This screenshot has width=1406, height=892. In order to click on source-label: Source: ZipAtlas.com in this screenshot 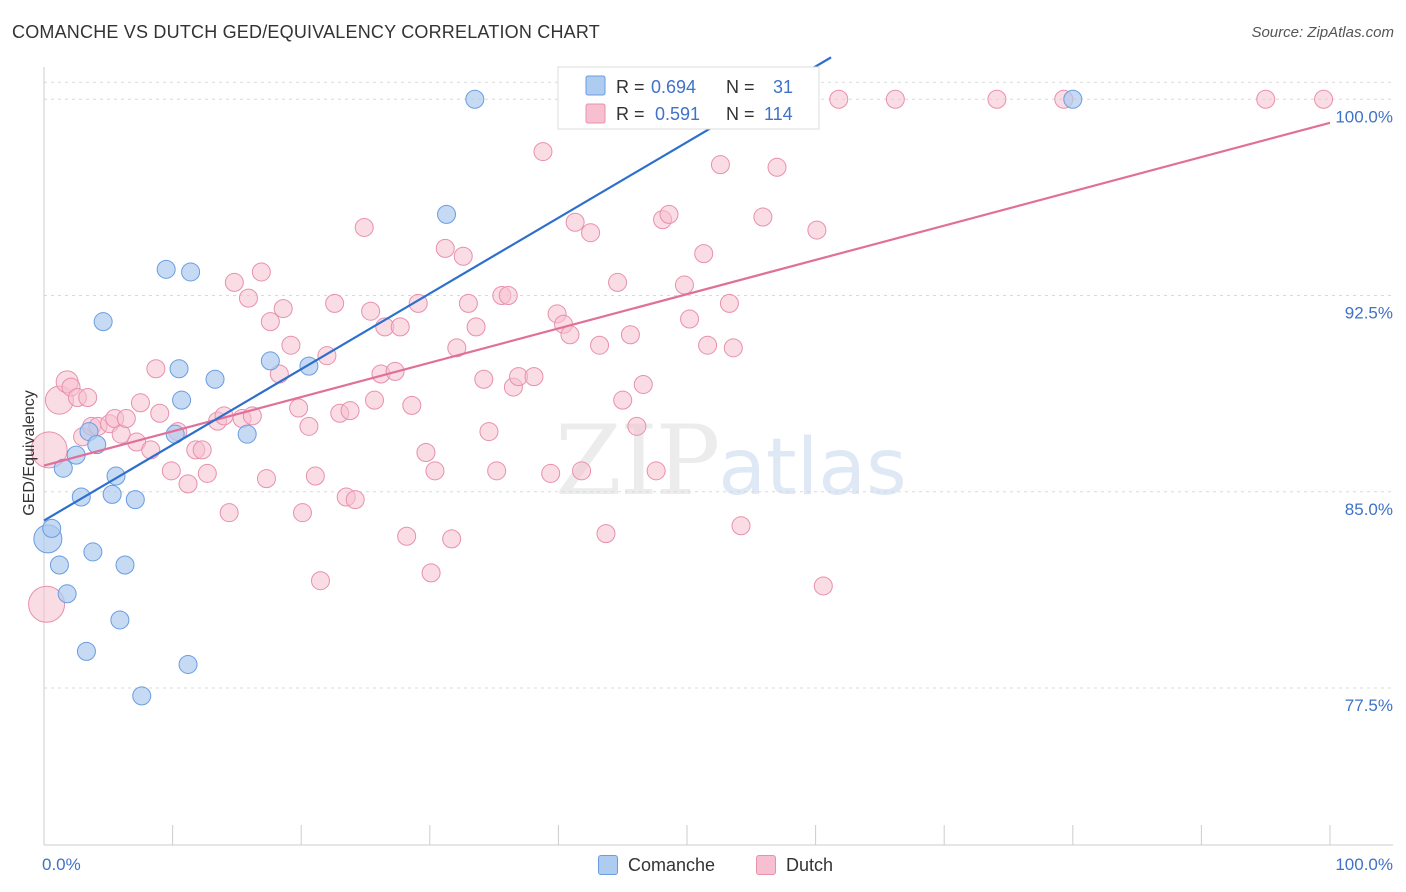, I will do `click(1322, 32)`.